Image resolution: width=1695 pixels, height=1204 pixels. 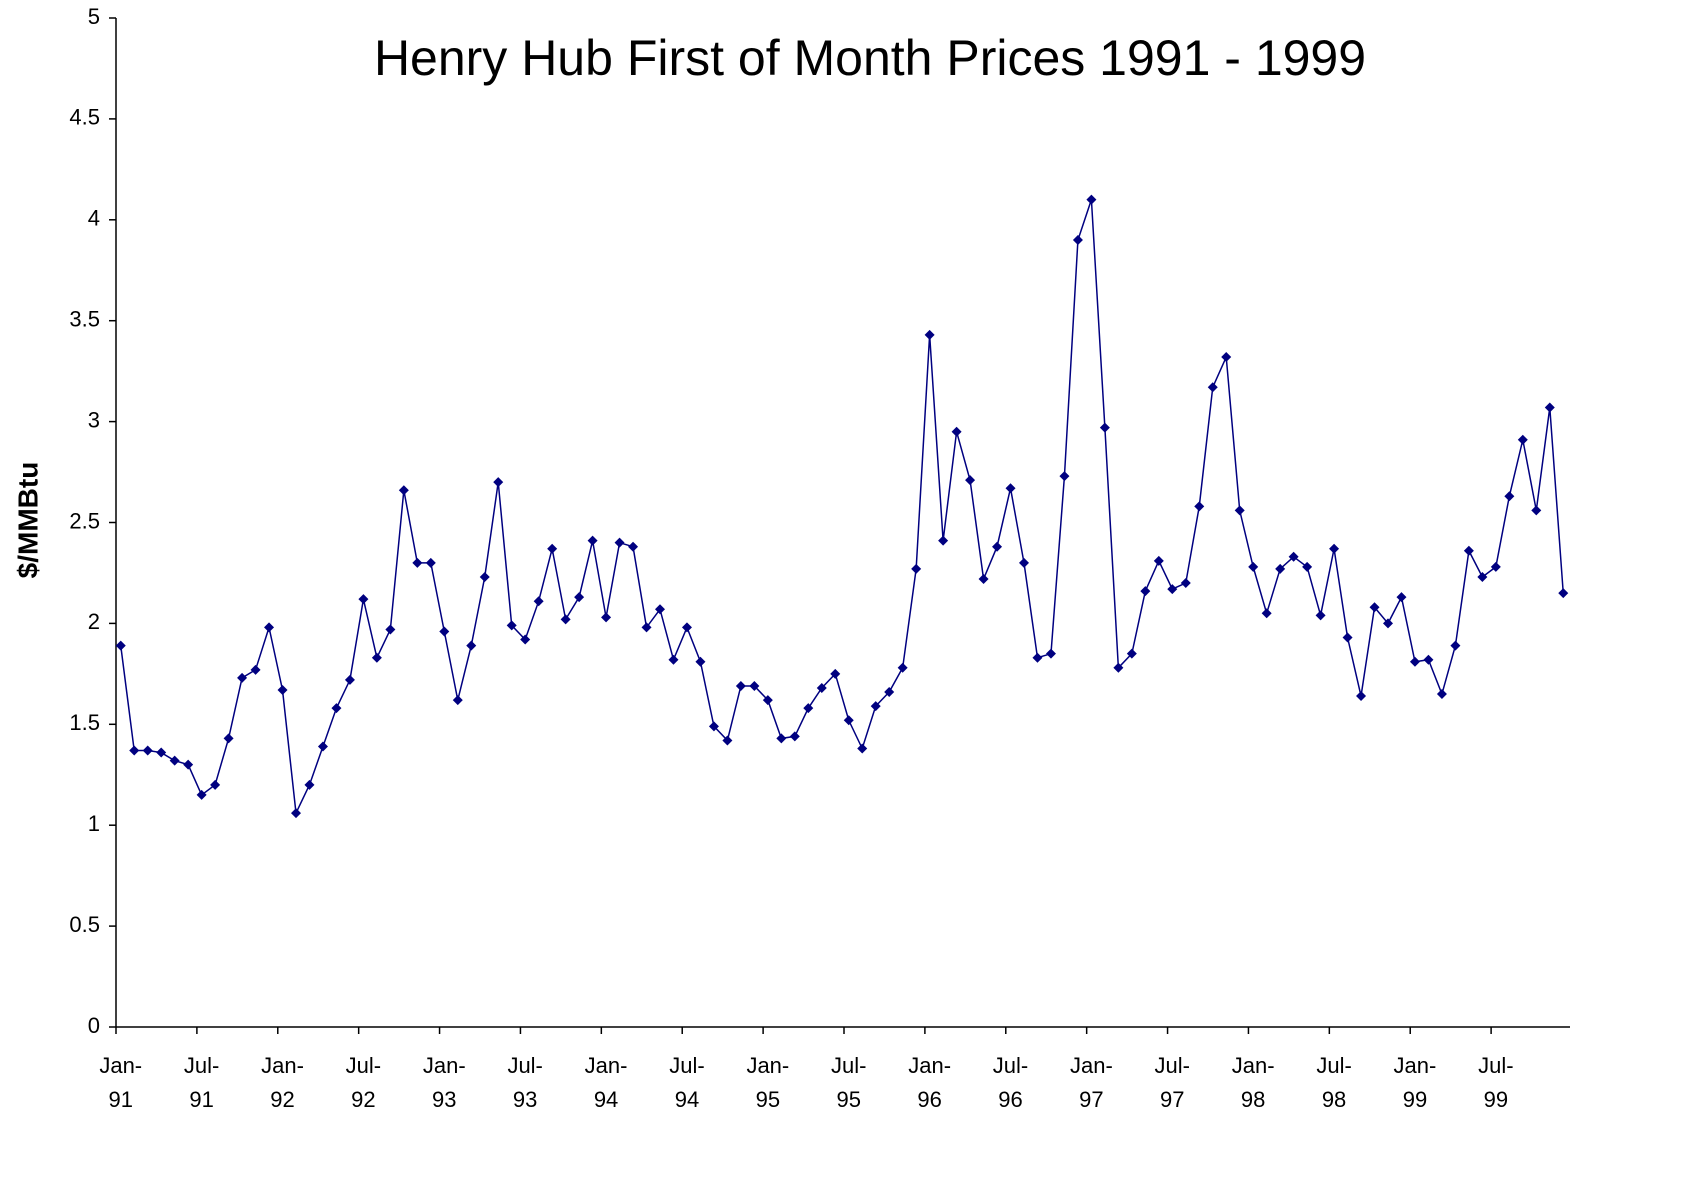 What do you see at coordinates (201, 1082) in the screenshot?
I see `x-tick-label: Jul- 91` at bounding box center [201, 1082].